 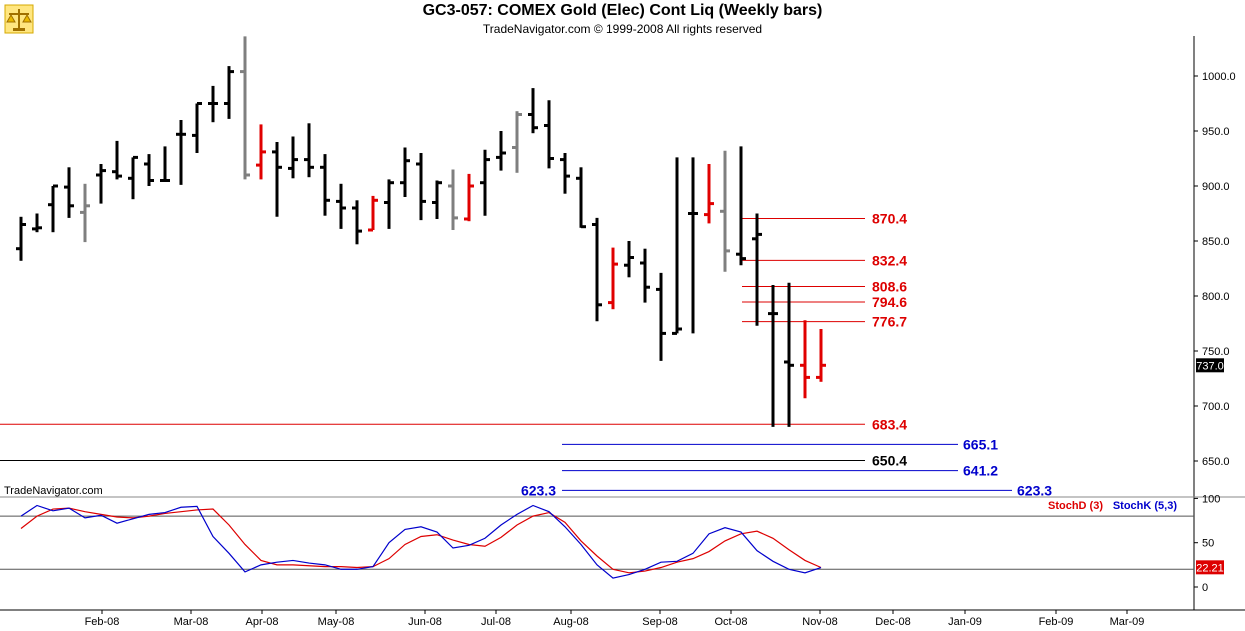 I want to click on stoch-y-tick-label: 50, so click(x=1208, y=544).